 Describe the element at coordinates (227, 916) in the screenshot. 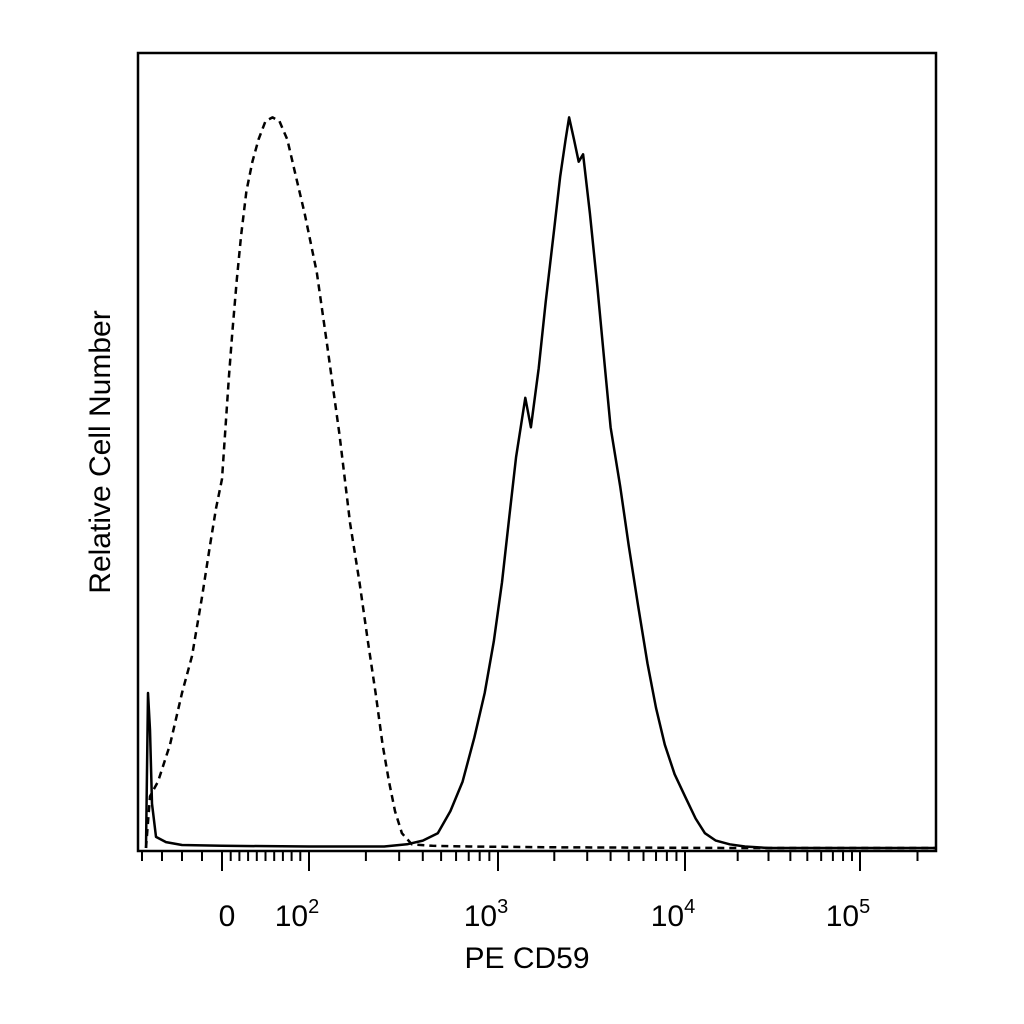

I see `x-tick-label: 0` at that location.